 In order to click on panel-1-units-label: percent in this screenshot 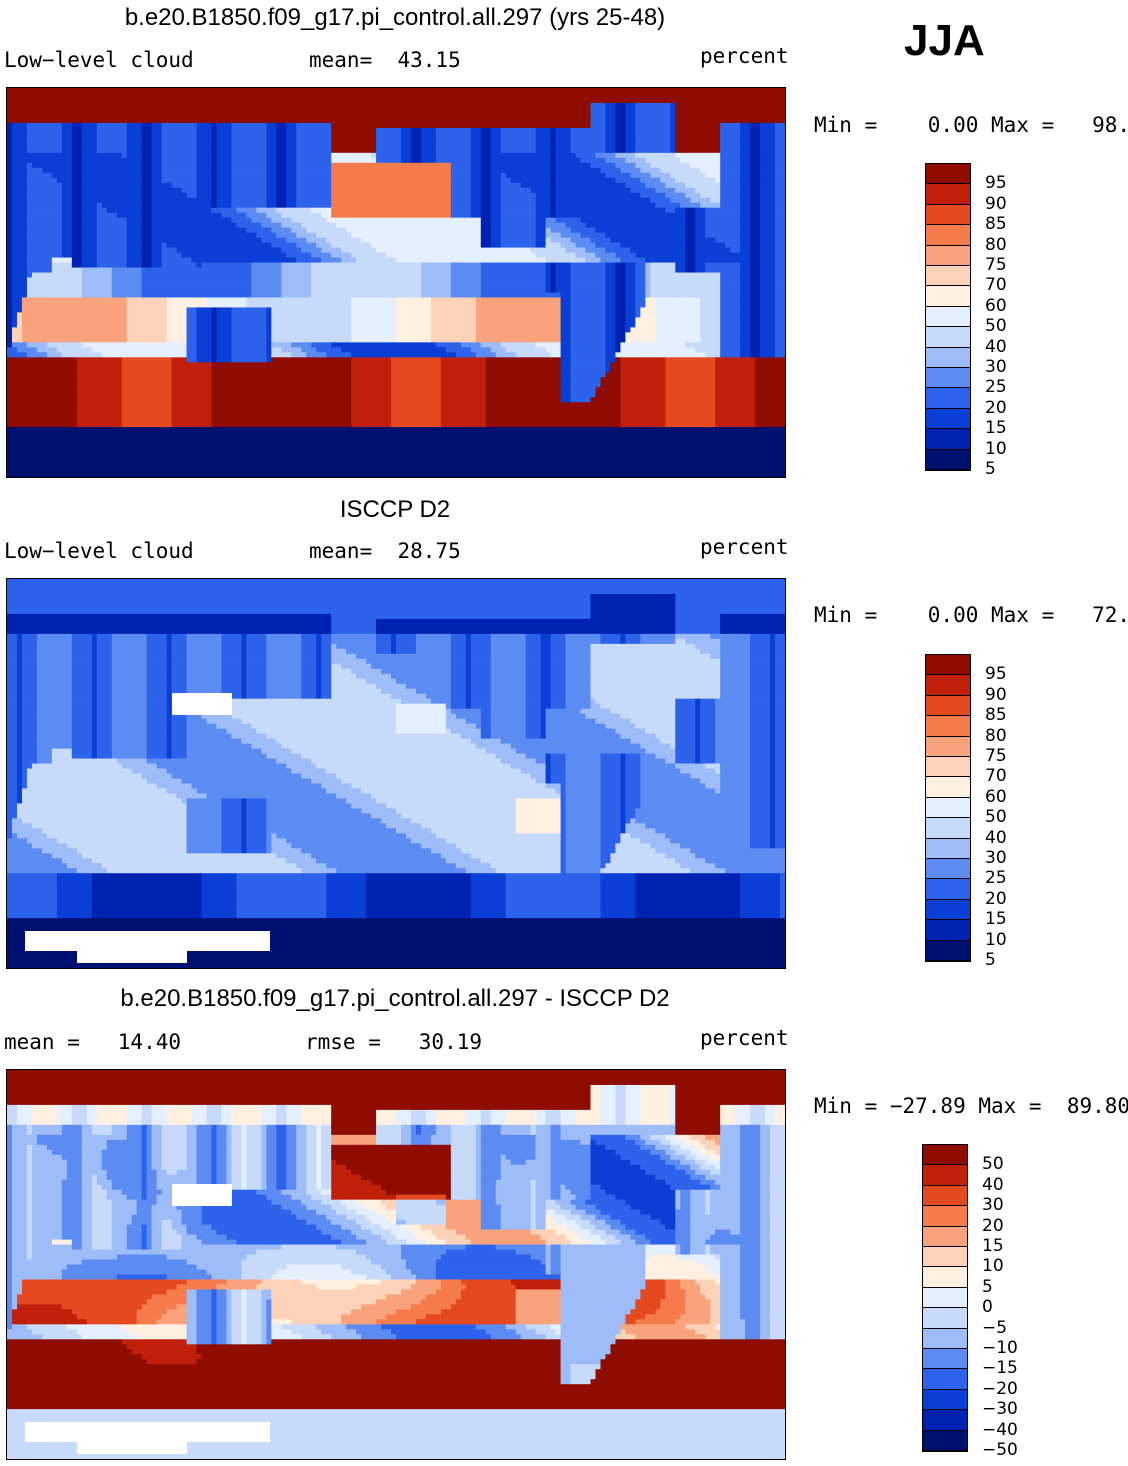, I will do `click(744, 56)`.